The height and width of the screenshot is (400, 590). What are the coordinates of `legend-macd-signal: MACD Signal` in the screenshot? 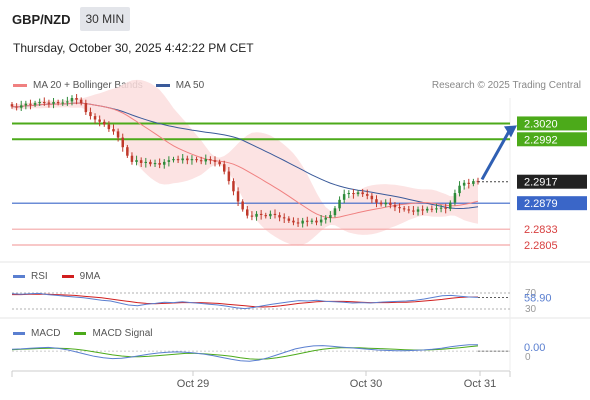 It's located at (113, 333).